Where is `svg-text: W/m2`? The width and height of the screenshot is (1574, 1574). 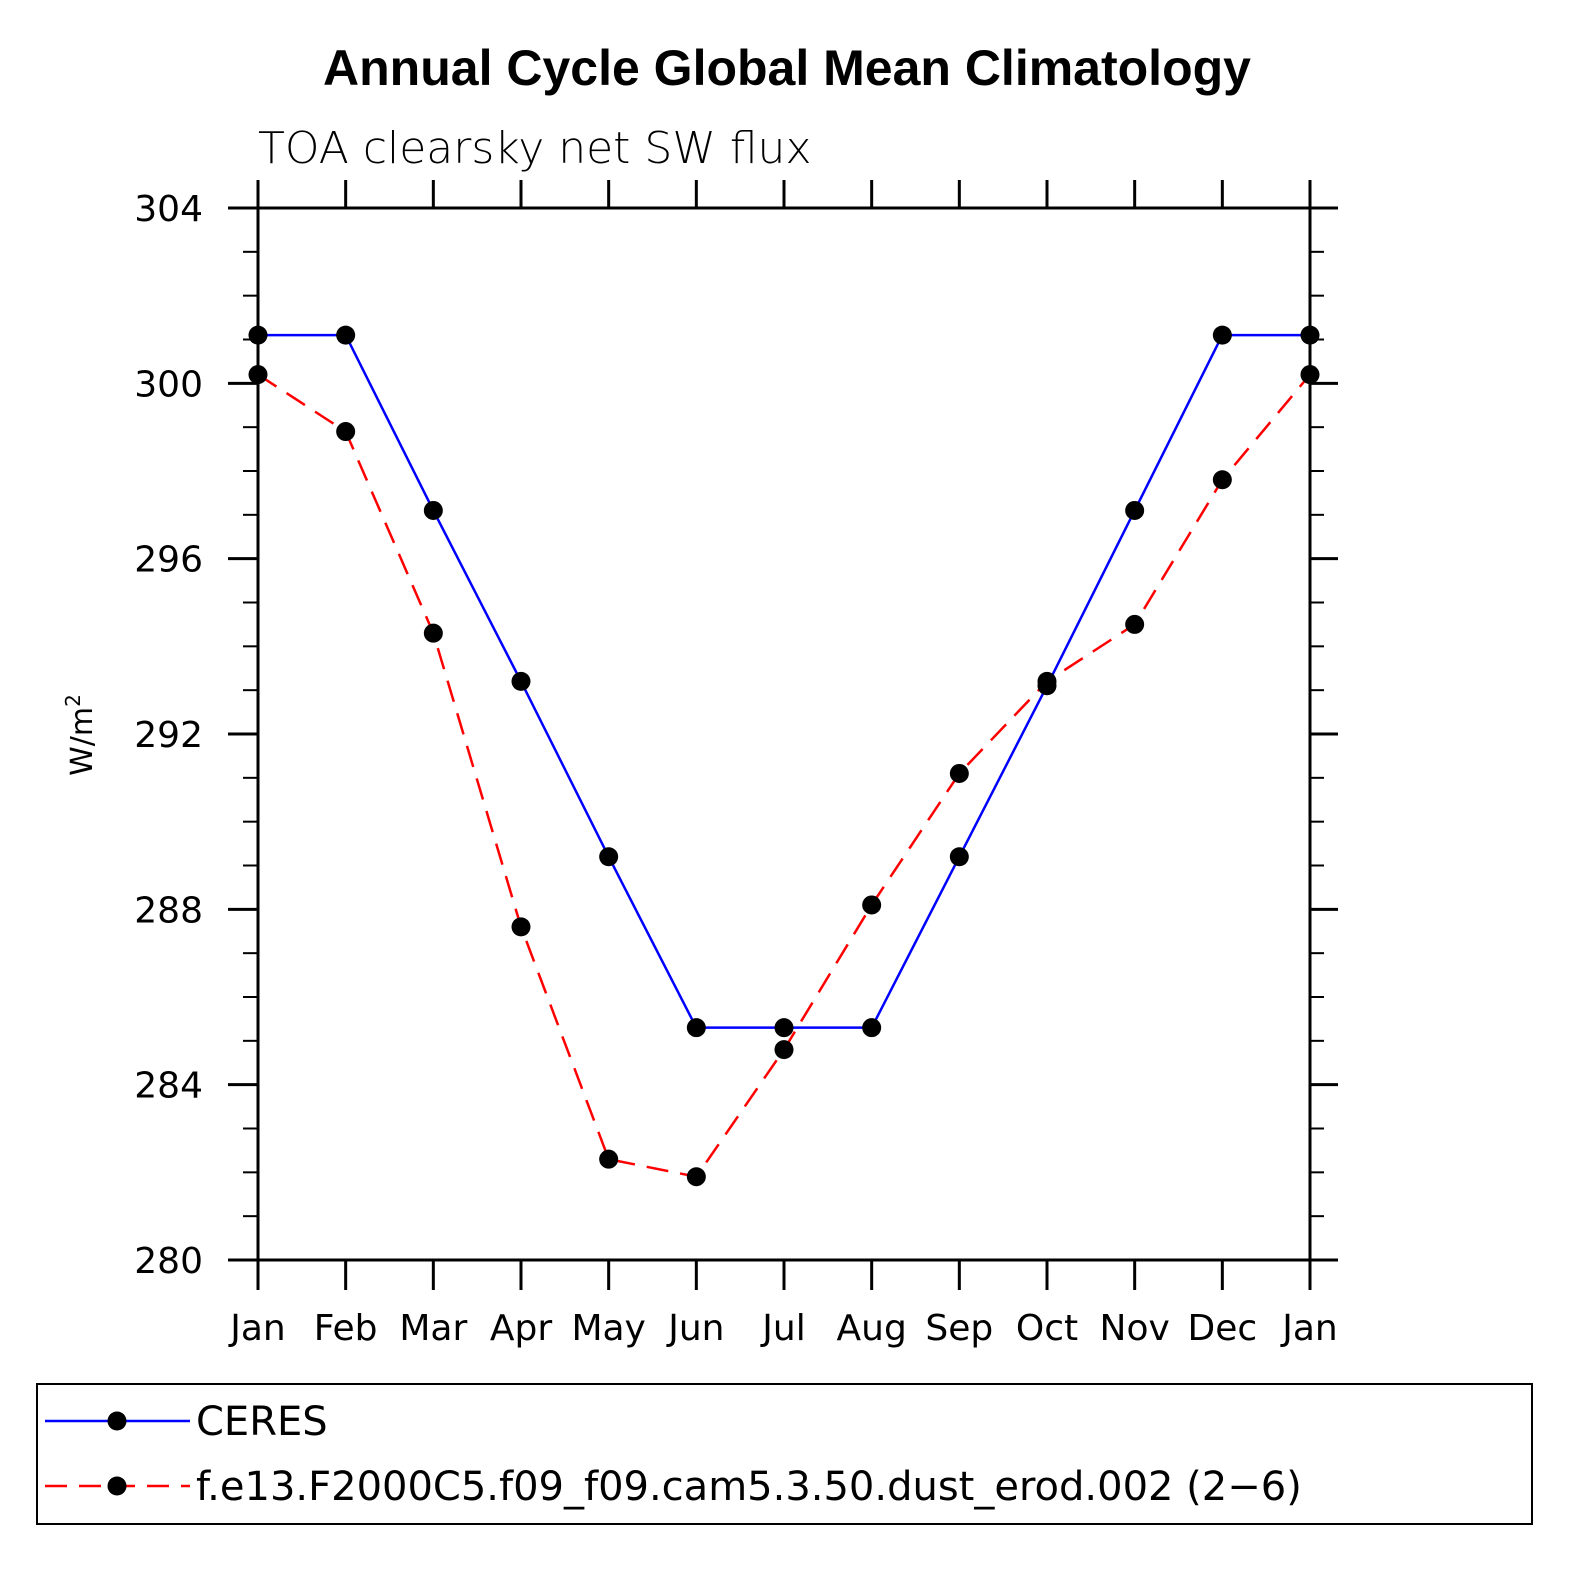
svg-text: W/m2 is located at coordinates (80, 735).